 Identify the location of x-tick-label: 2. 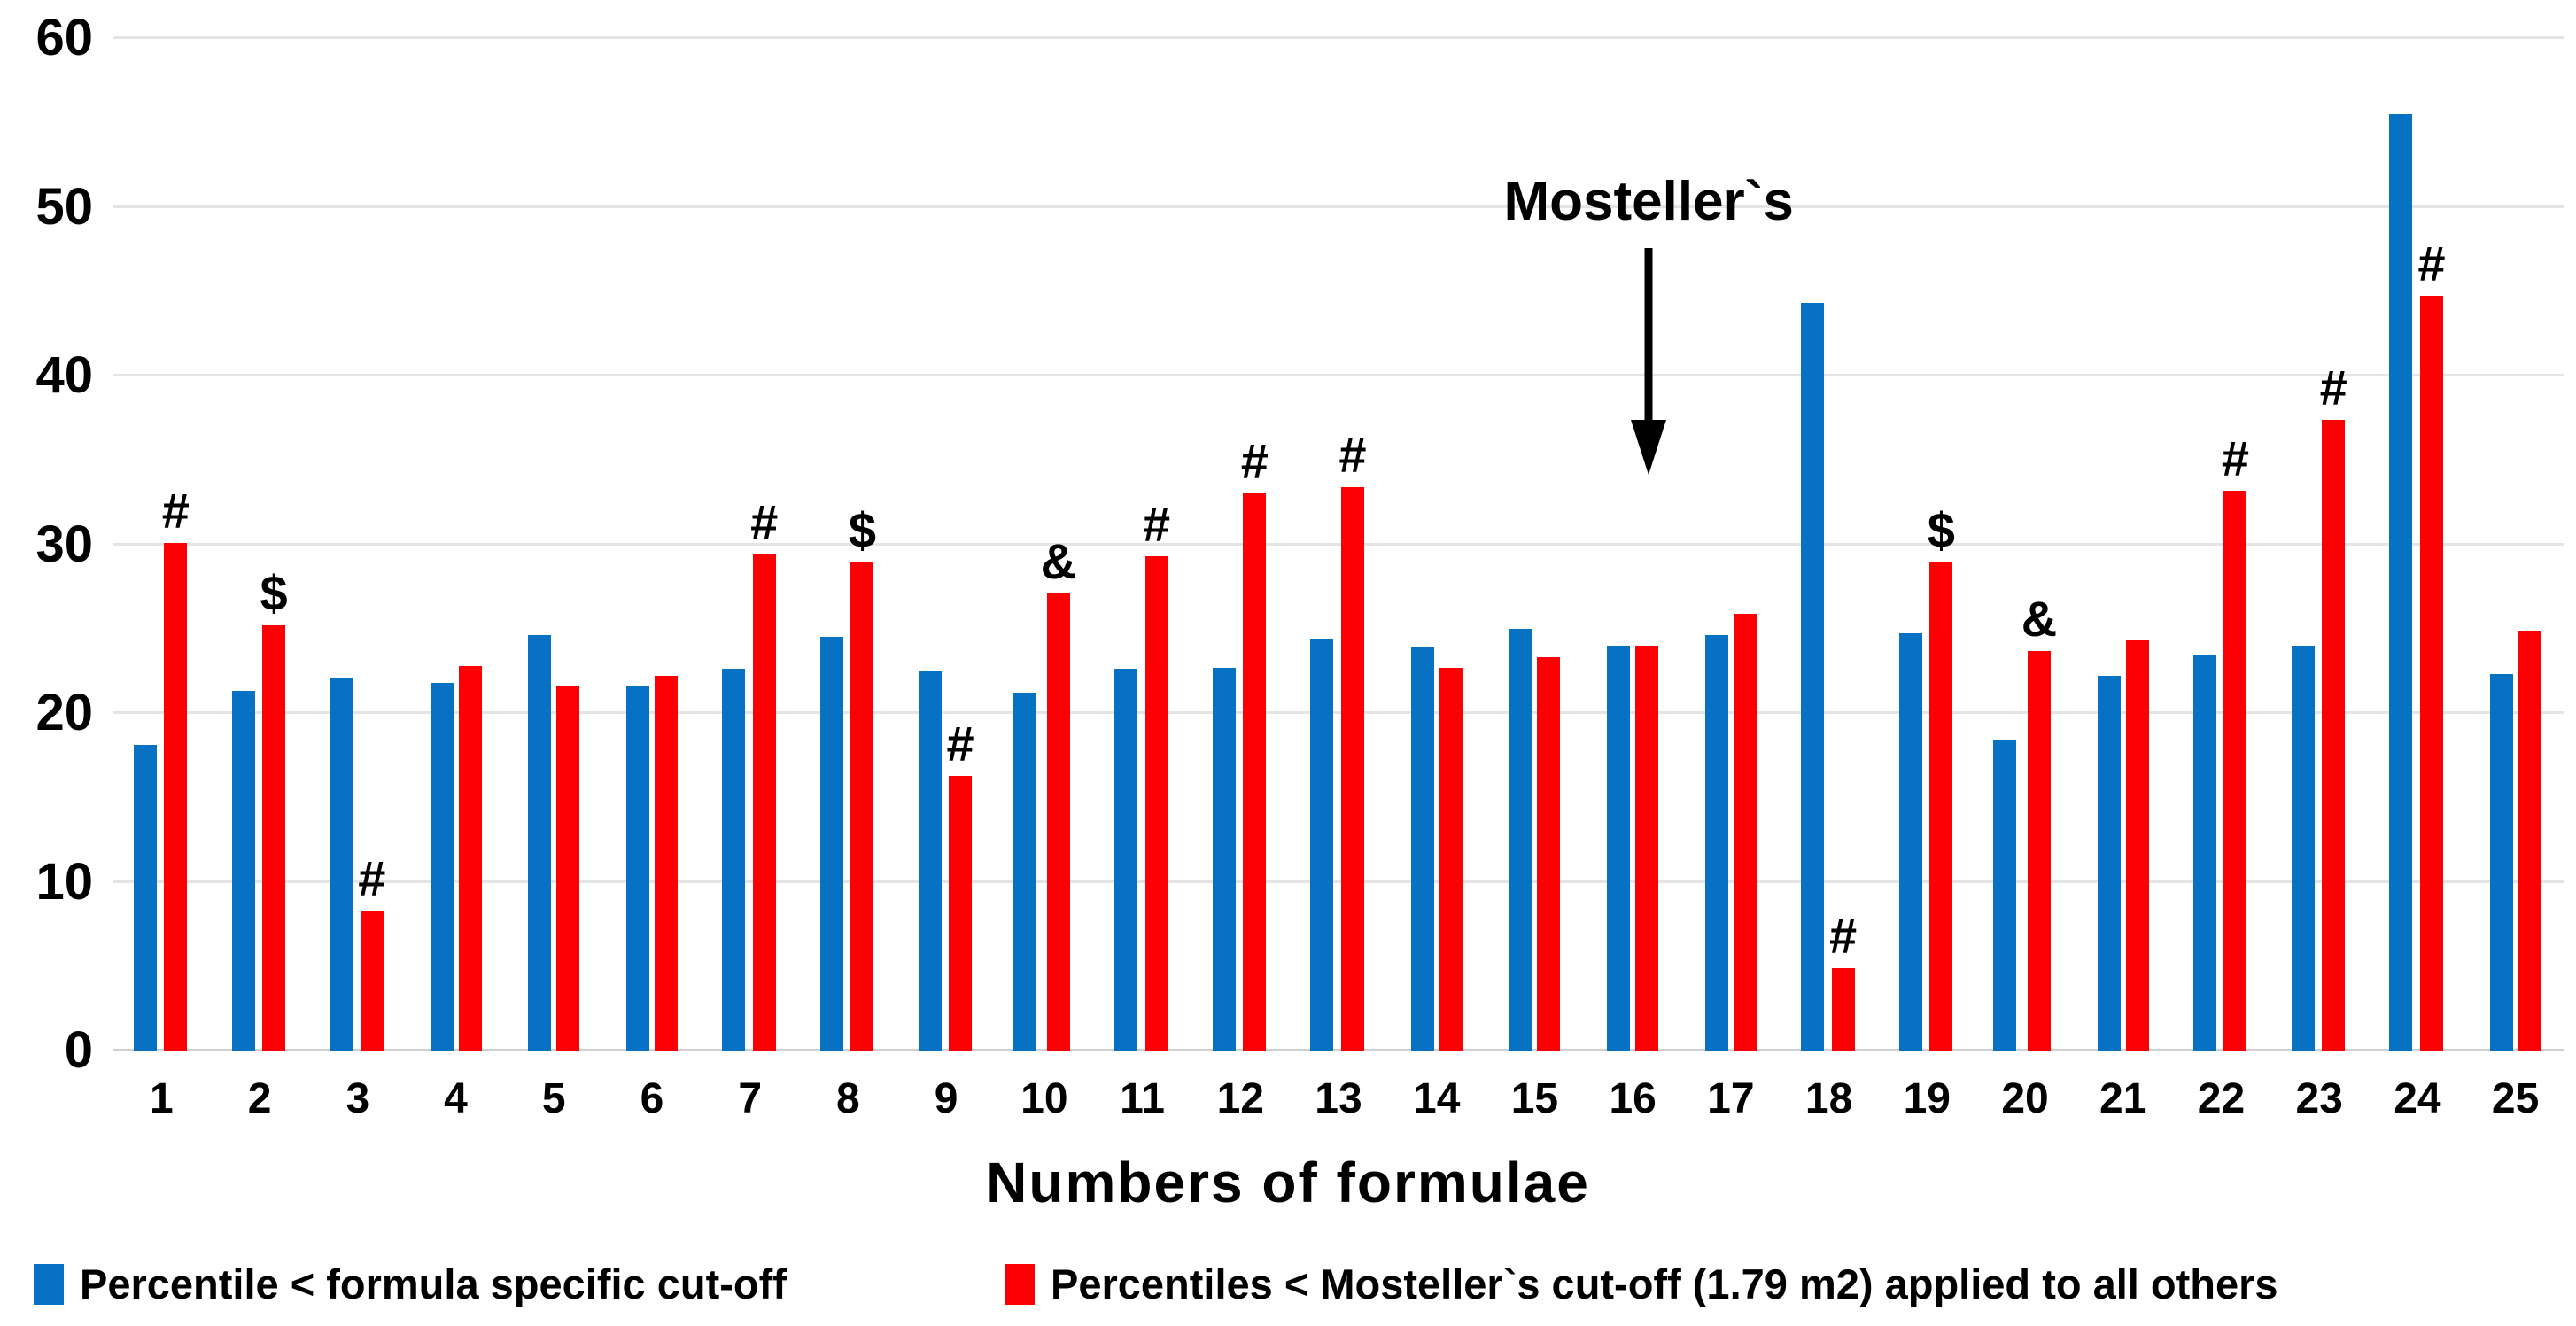
(259, 1098).